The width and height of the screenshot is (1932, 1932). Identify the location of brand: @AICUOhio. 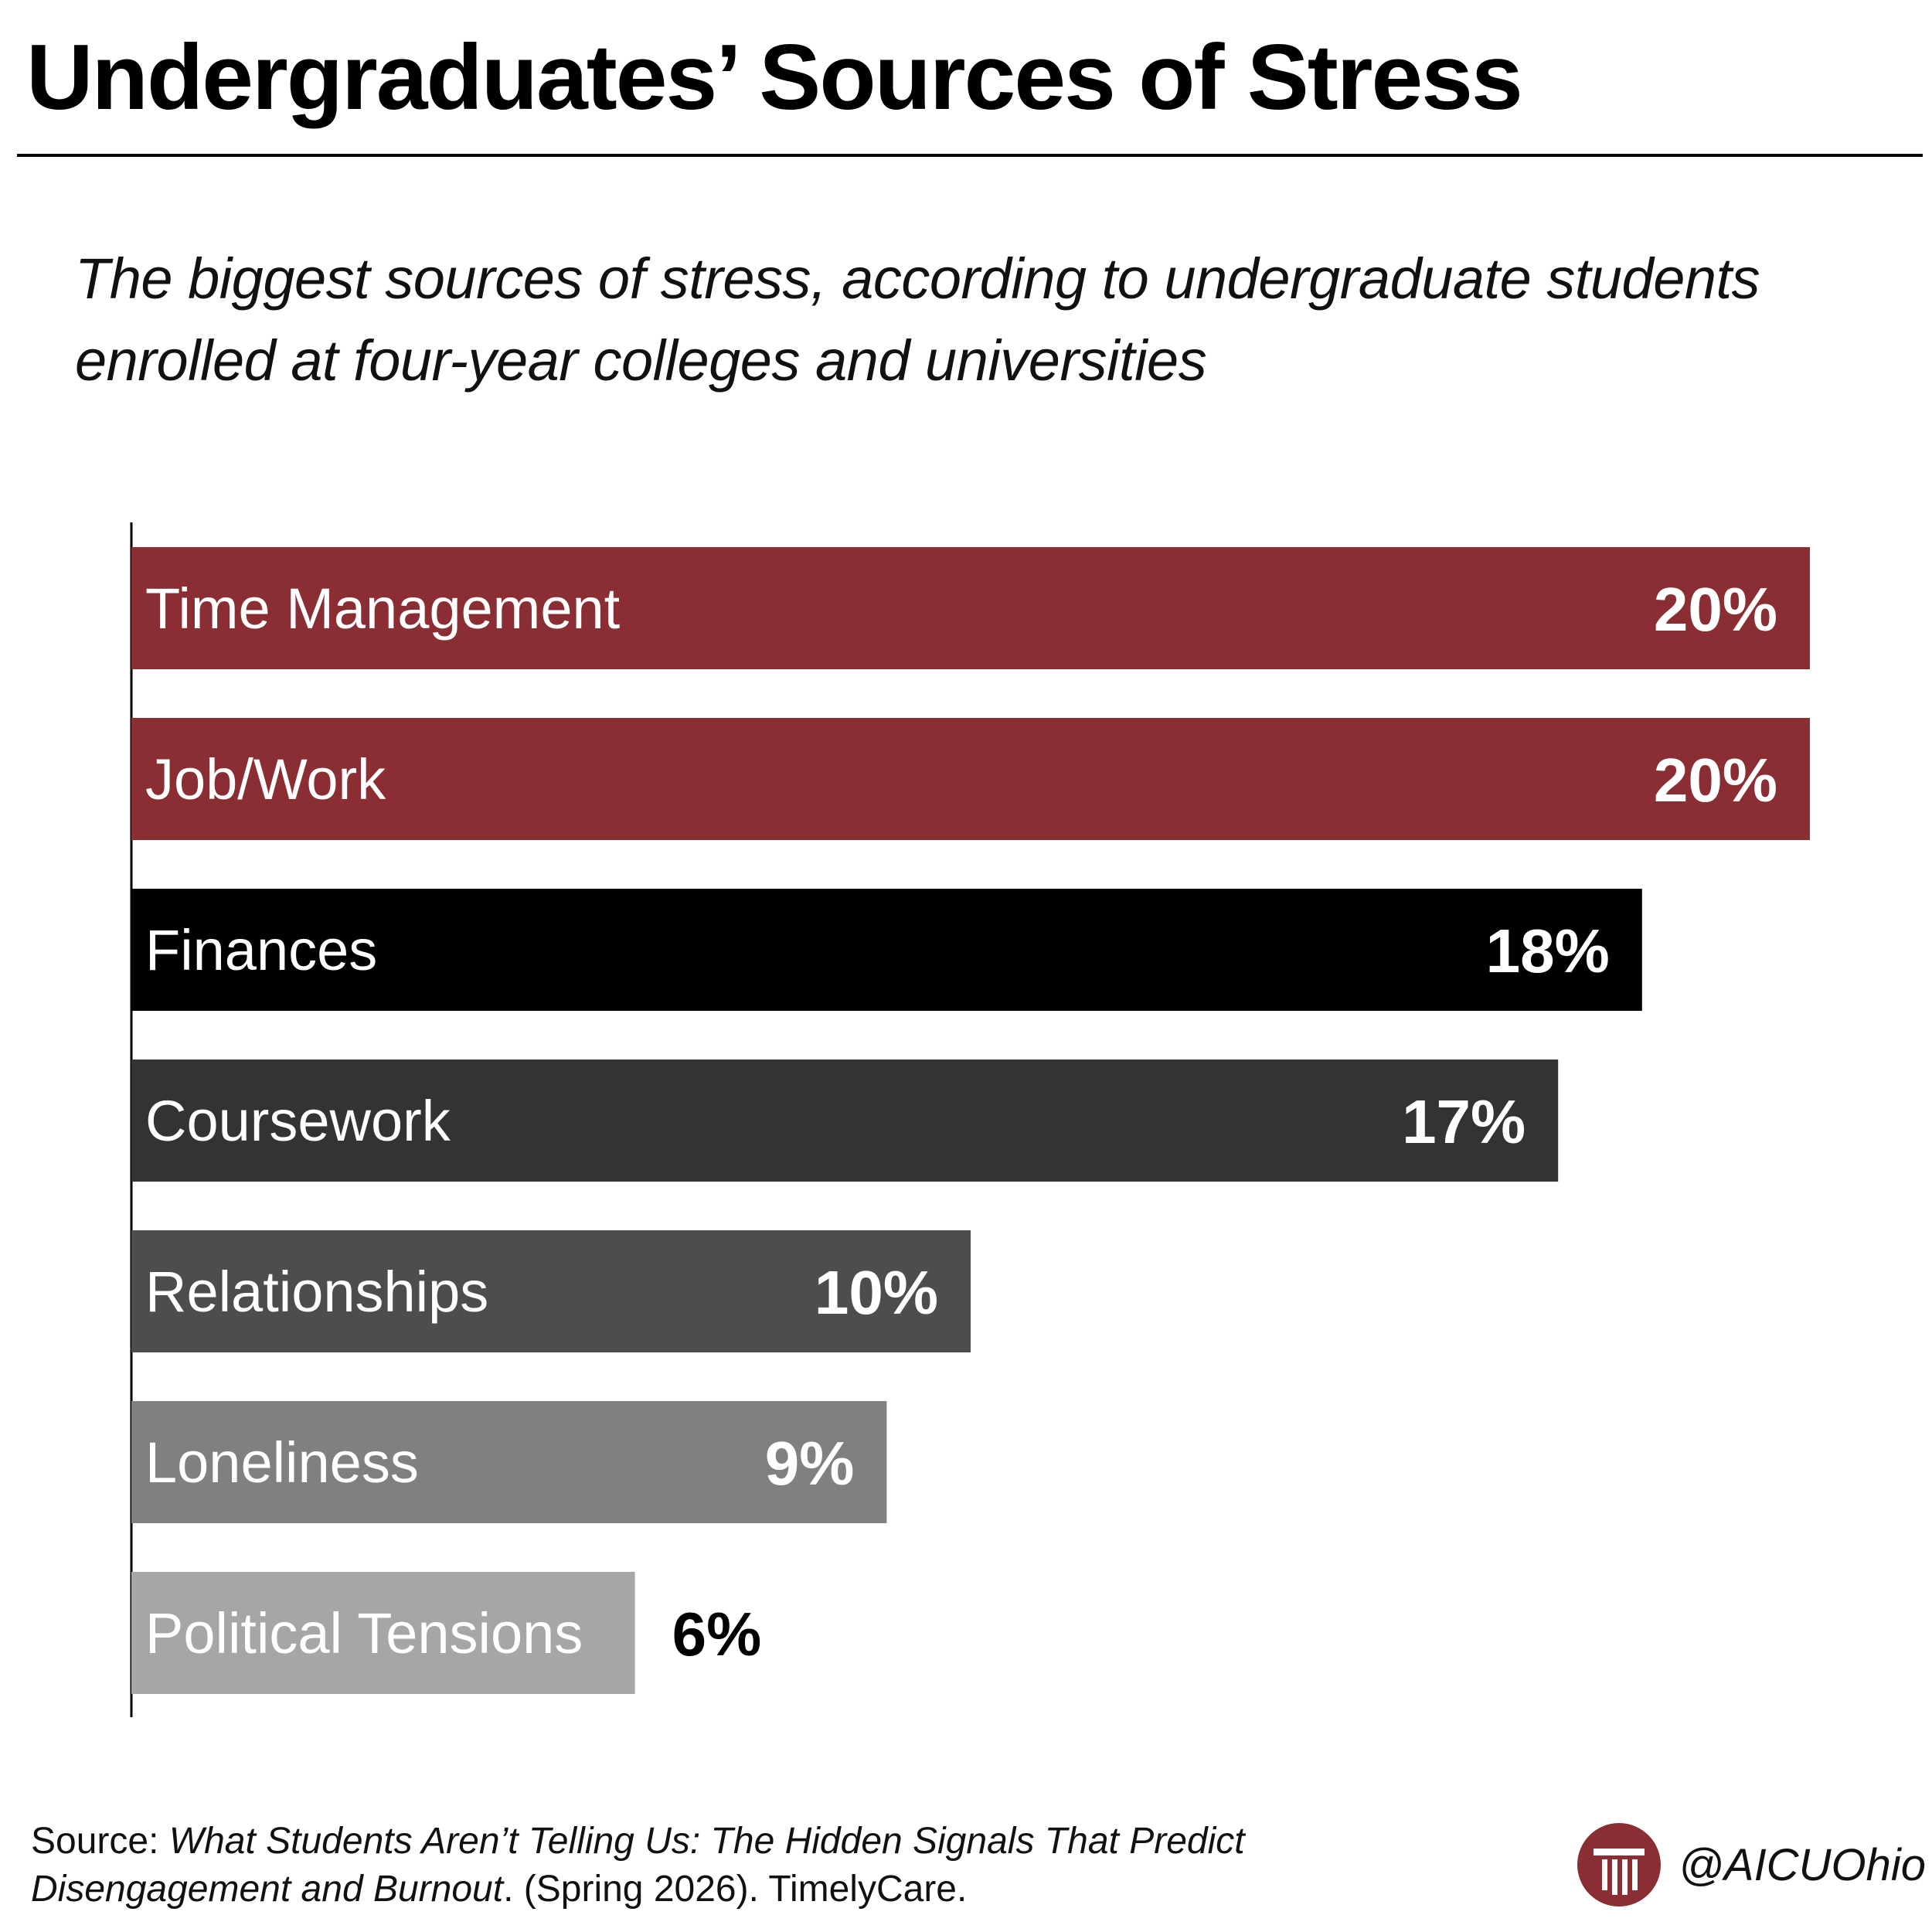
(1752, 1865).